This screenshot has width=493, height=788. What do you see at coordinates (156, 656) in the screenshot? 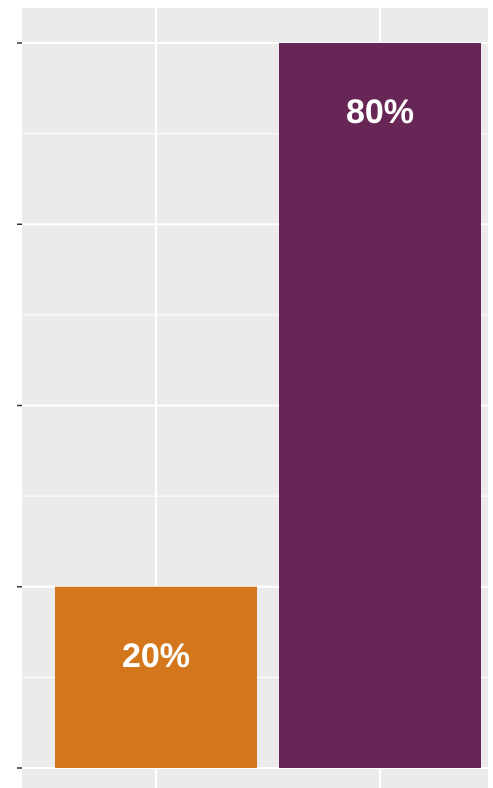
I see `bar-label-0: 20%` at bounding box center [156, 656].